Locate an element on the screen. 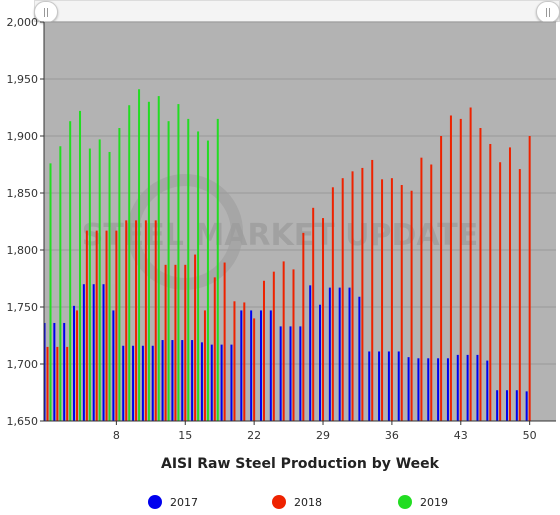  legend-dot-2018 is located at coordinates (279, 502).